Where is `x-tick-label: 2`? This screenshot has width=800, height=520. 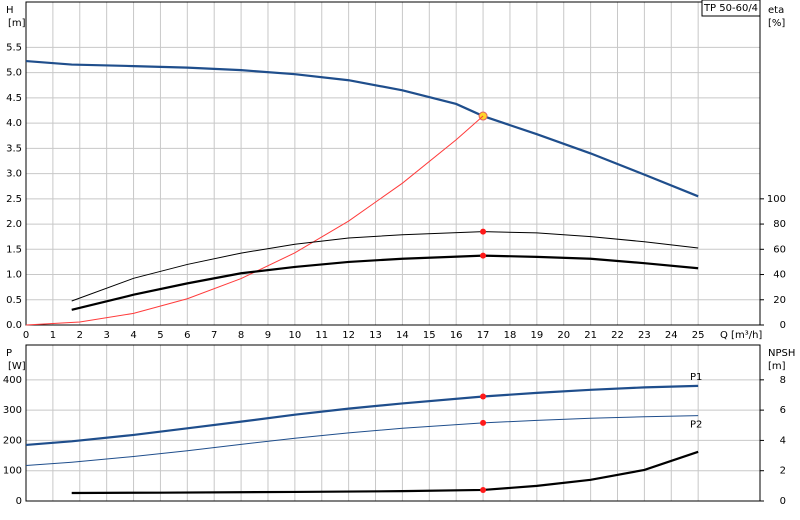
x-tick-label: 2 is located at coordinates (80, 335).